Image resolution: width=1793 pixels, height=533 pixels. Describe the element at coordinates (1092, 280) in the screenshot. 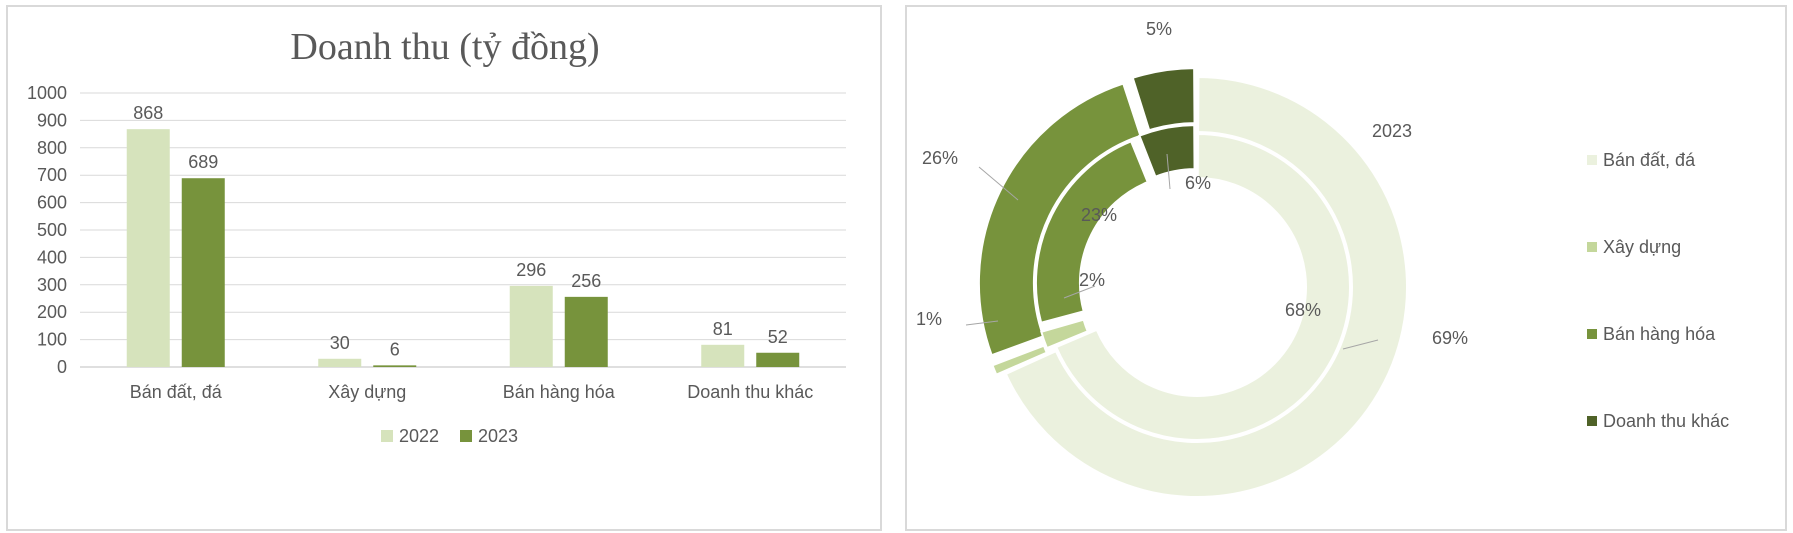

I see `slice-label: 2%` at that location.